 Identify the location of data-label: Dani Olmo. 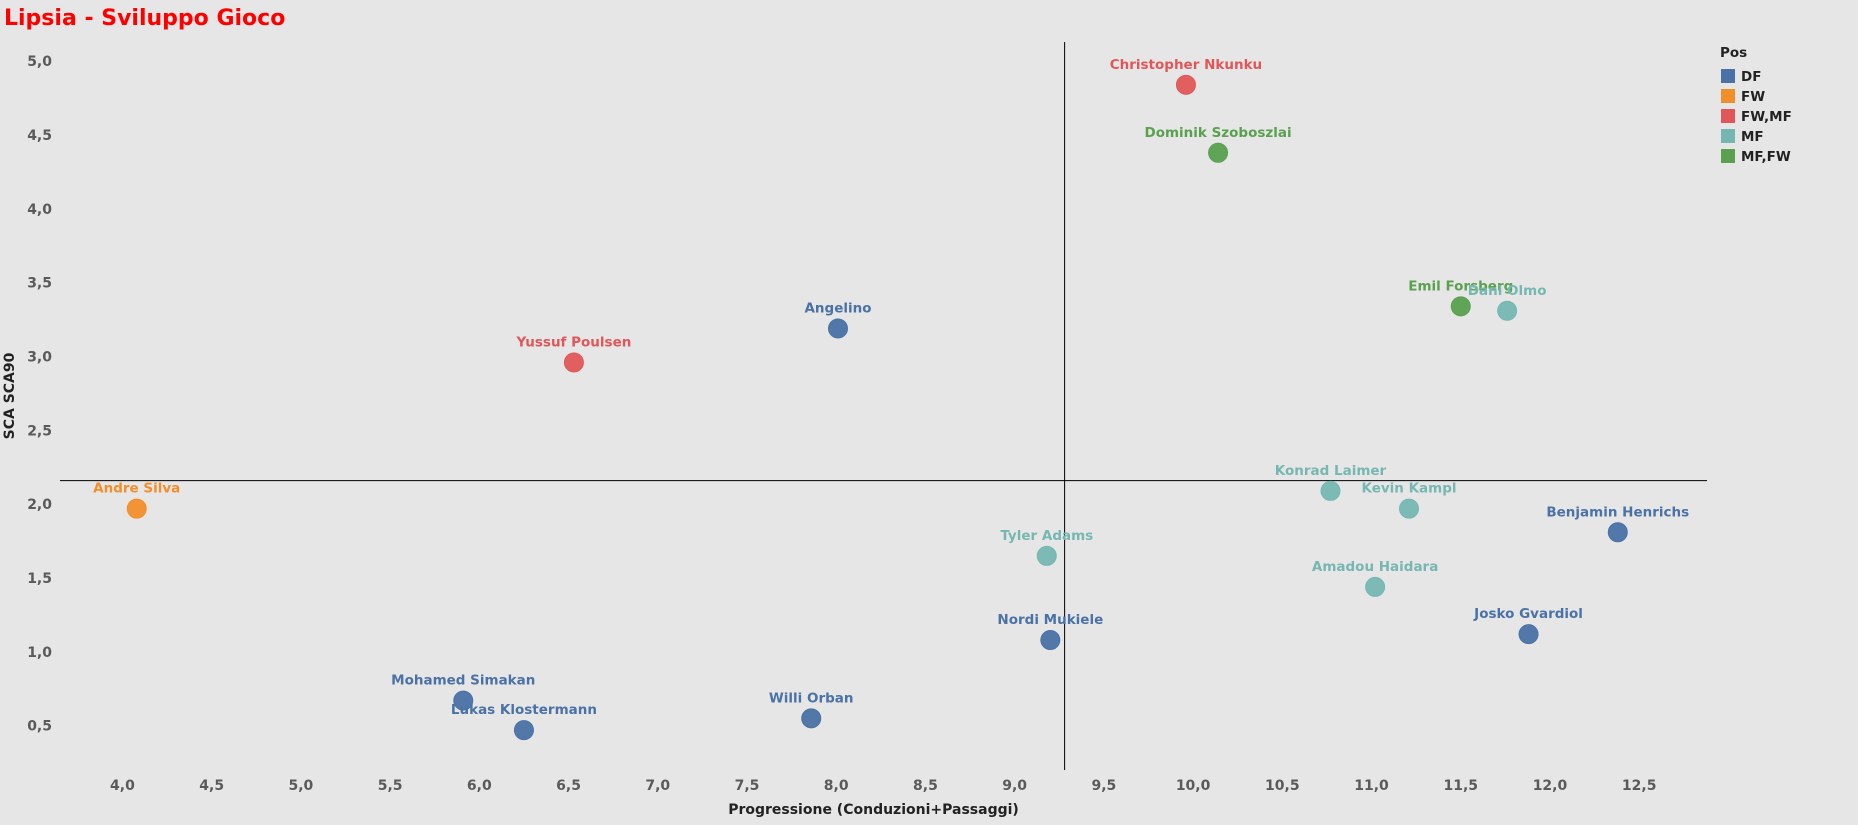
(1507, 291).